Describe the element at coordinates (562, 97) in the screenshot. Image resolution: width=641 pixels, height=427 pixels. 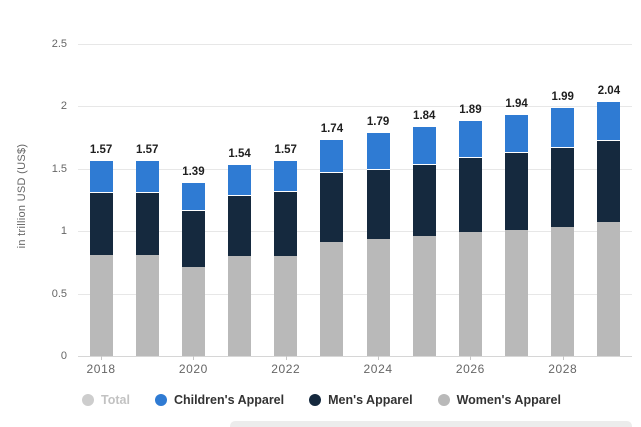
I see `total-value-label: 1.99` at that location.